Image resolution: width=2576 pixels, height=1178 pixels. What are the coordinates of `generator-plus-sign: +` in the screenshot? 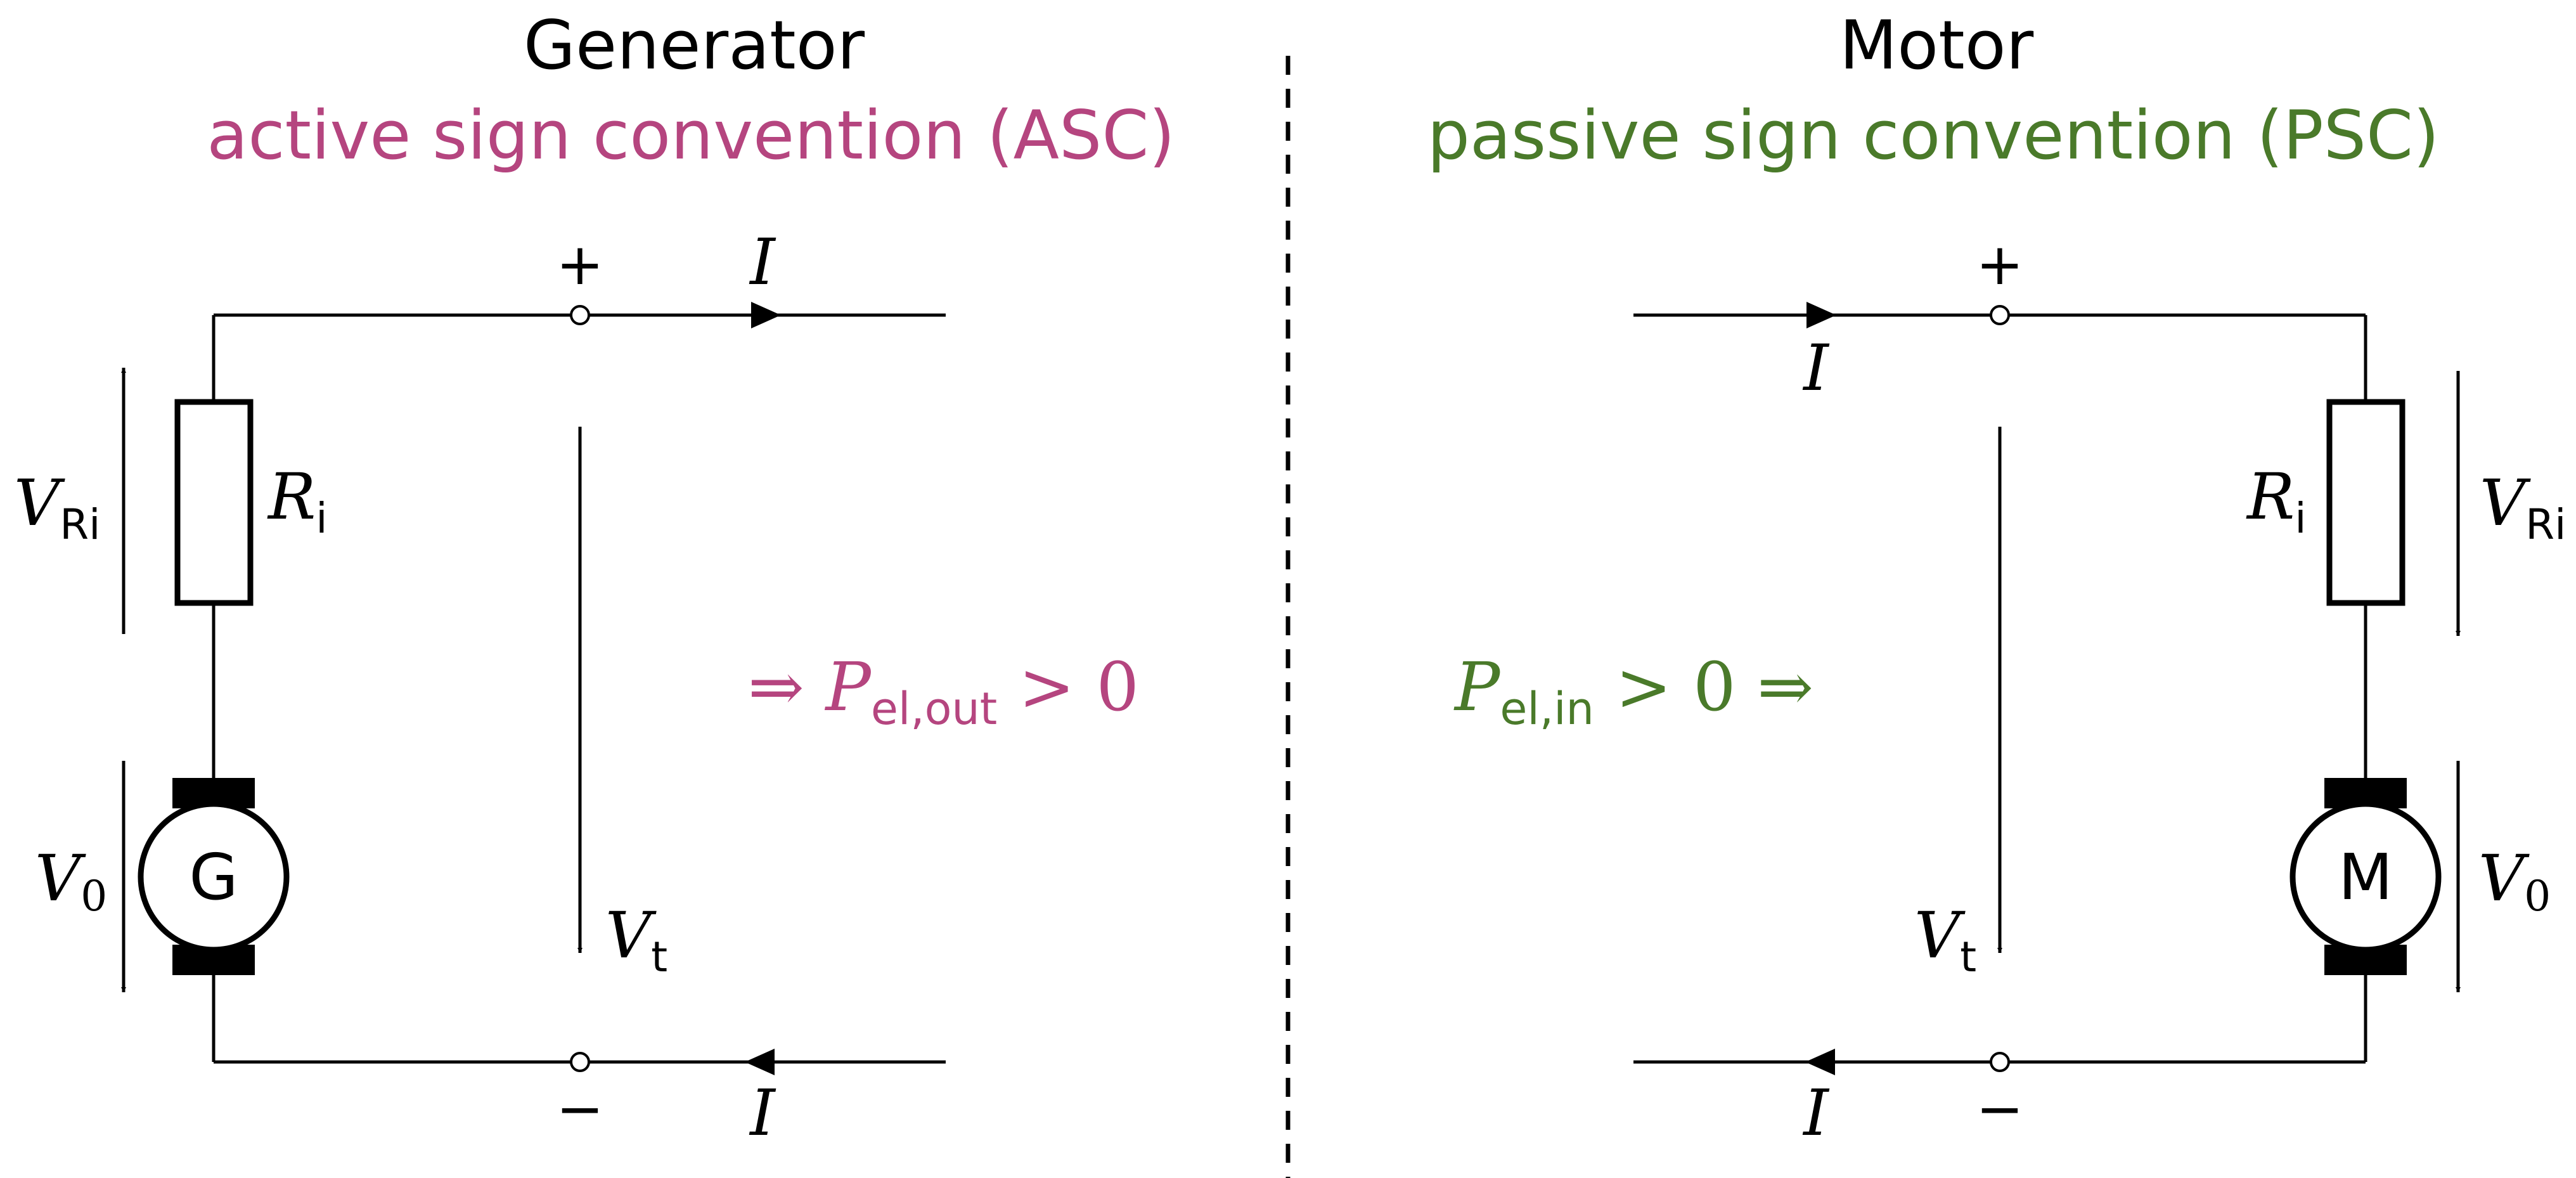 It's located at (579, 264).